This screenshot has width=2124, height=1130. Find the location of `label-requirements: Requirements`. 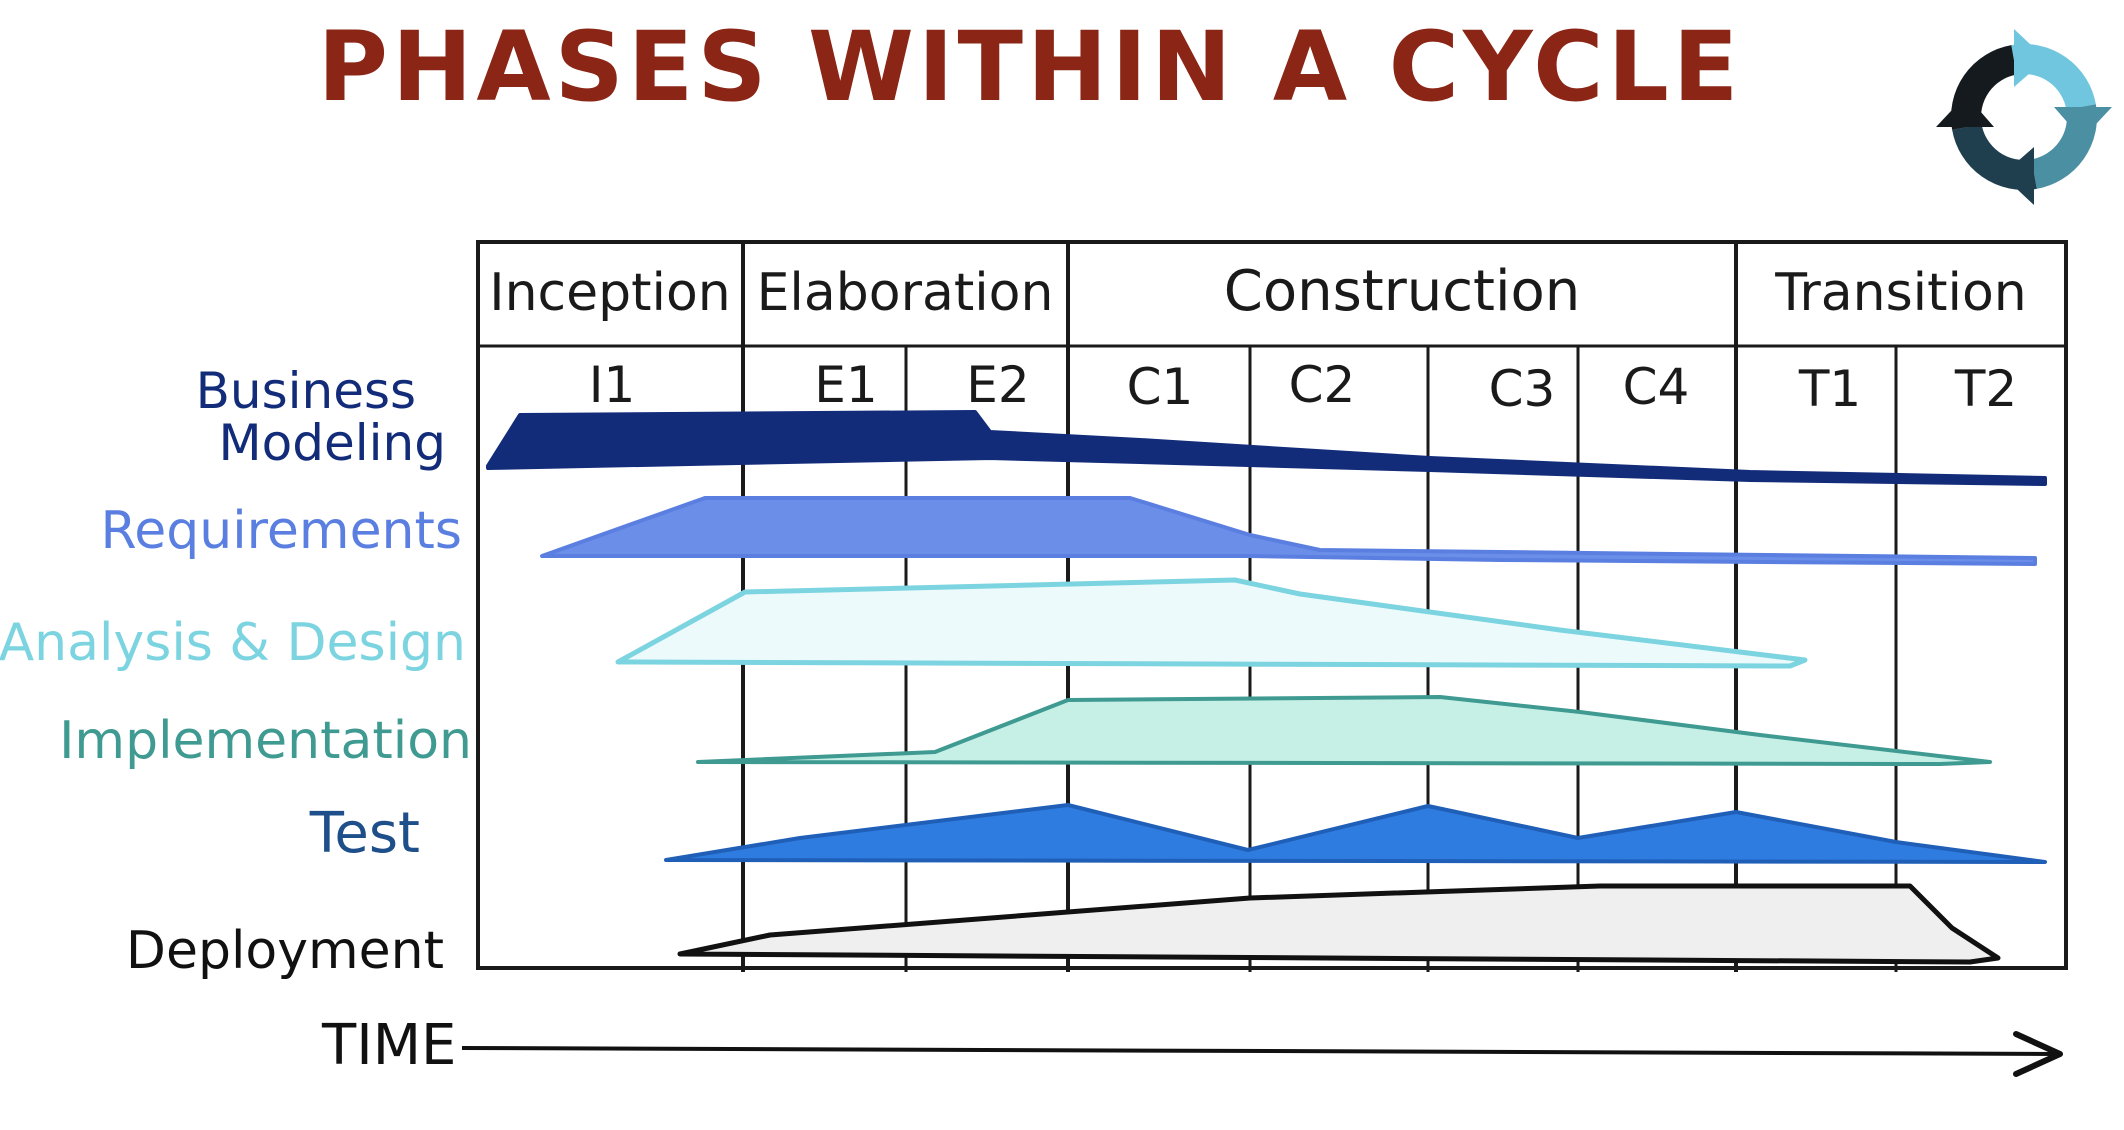

label-requirements: Requirements is located at coordinates (281, 531).